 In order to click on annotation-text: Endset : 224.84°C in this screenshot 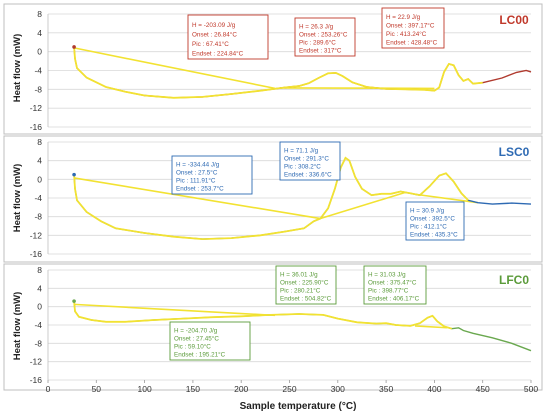, I will do `click(218, 54)`.